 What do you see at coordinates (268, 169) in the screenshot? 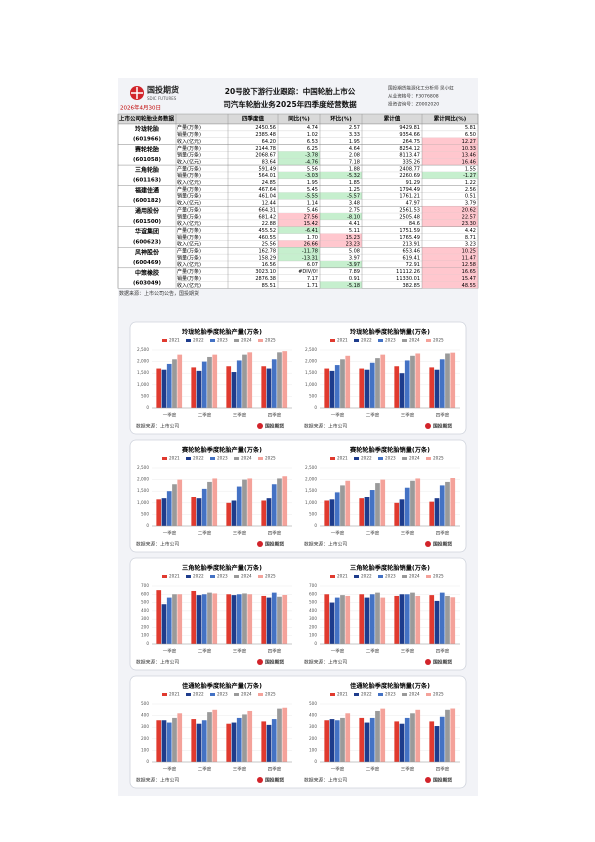
I see `cell: 591.49` at bounding box center [268, 169].